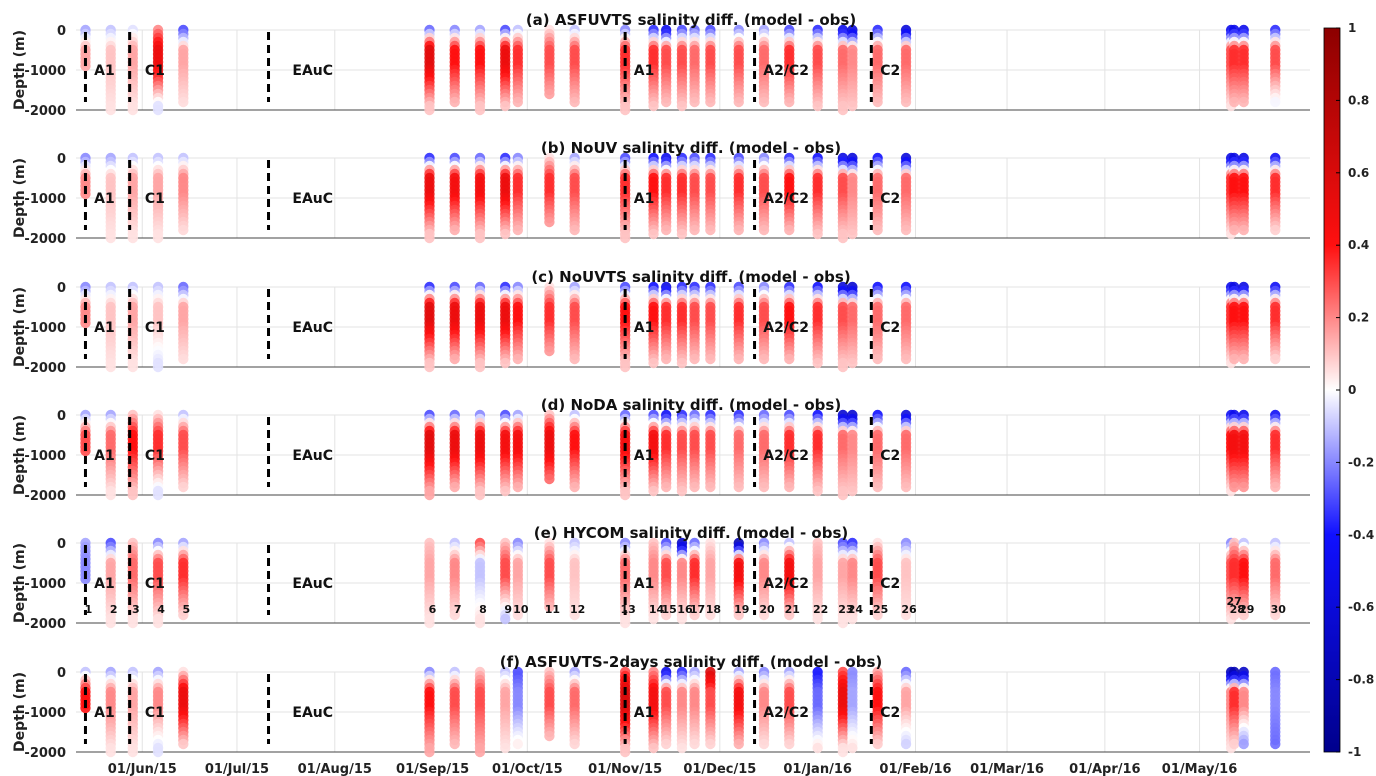 This screenshot has height=776, width=1376. What do you see at coordinates (1361, 607) in the screenshot?
I see `colorbar-tick-label: -0.6` at bounding box center [1361, 607].